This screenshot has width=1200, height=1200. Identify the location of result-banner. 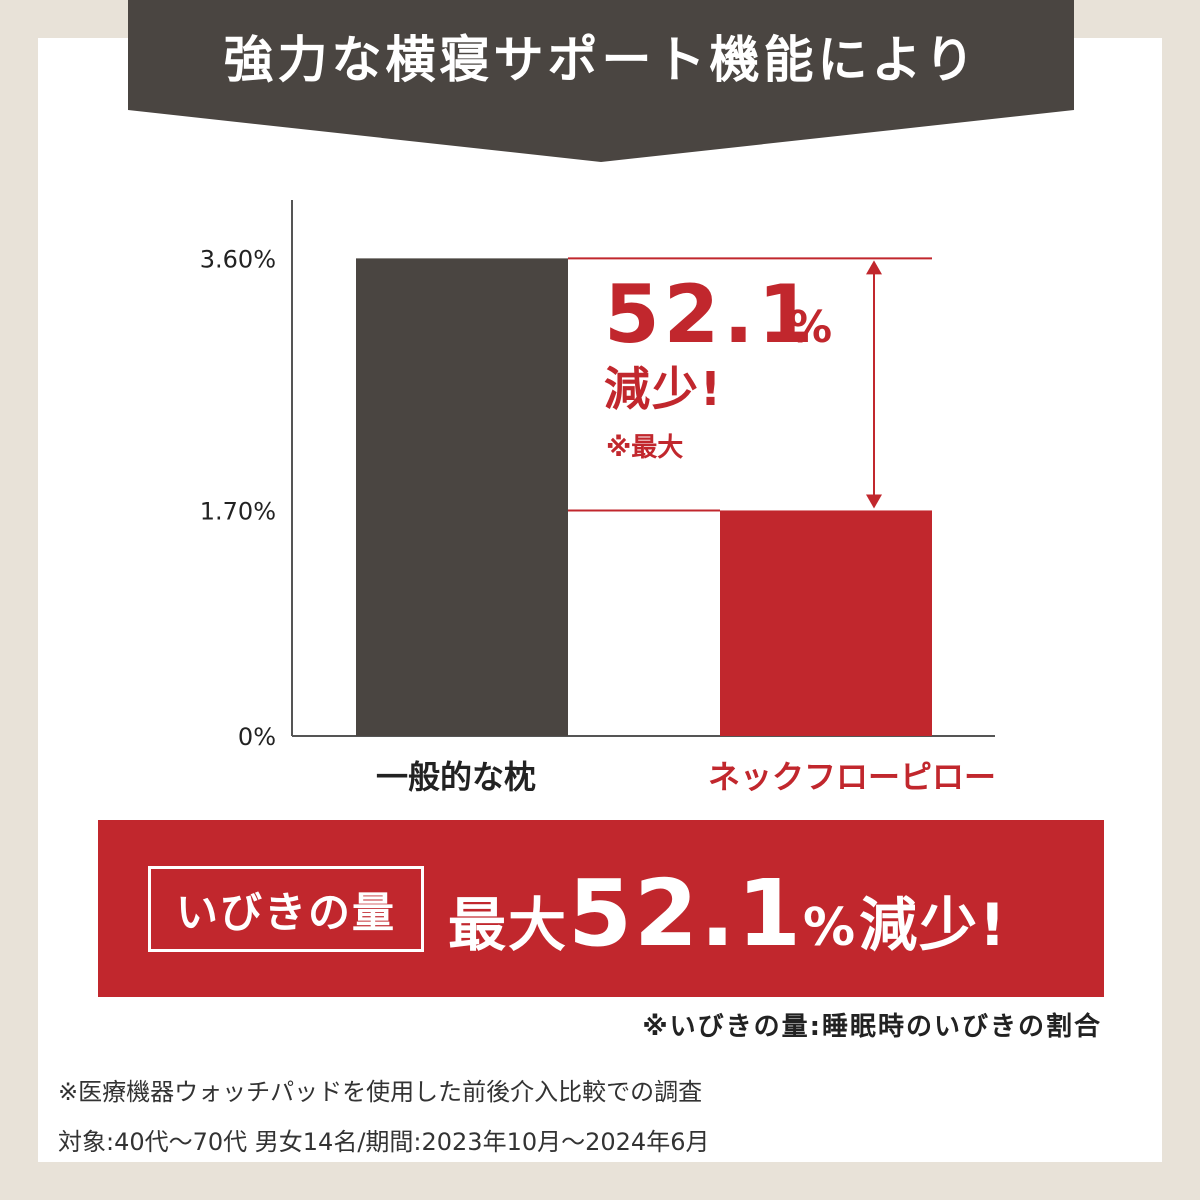
(601, 908).